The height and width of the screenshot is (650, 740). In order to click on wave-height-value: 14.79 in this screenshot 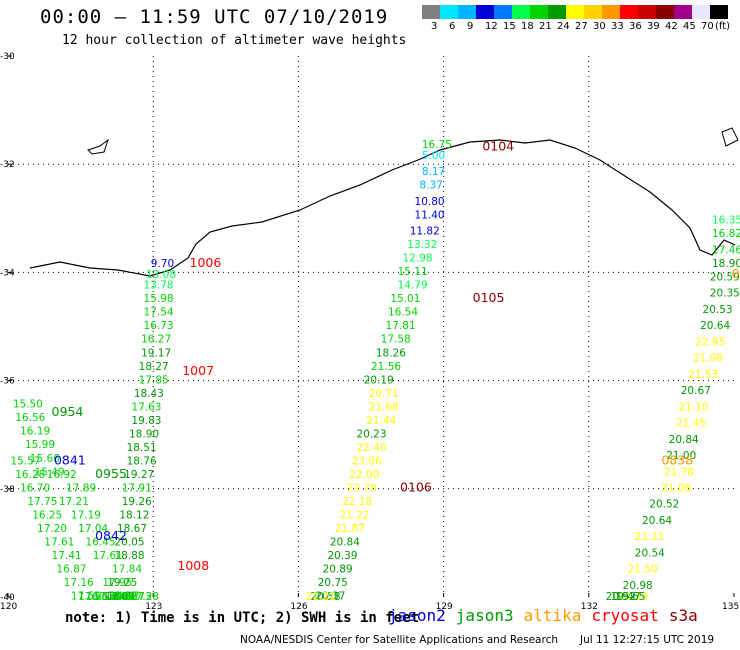, I will do `click(413, 286)`.